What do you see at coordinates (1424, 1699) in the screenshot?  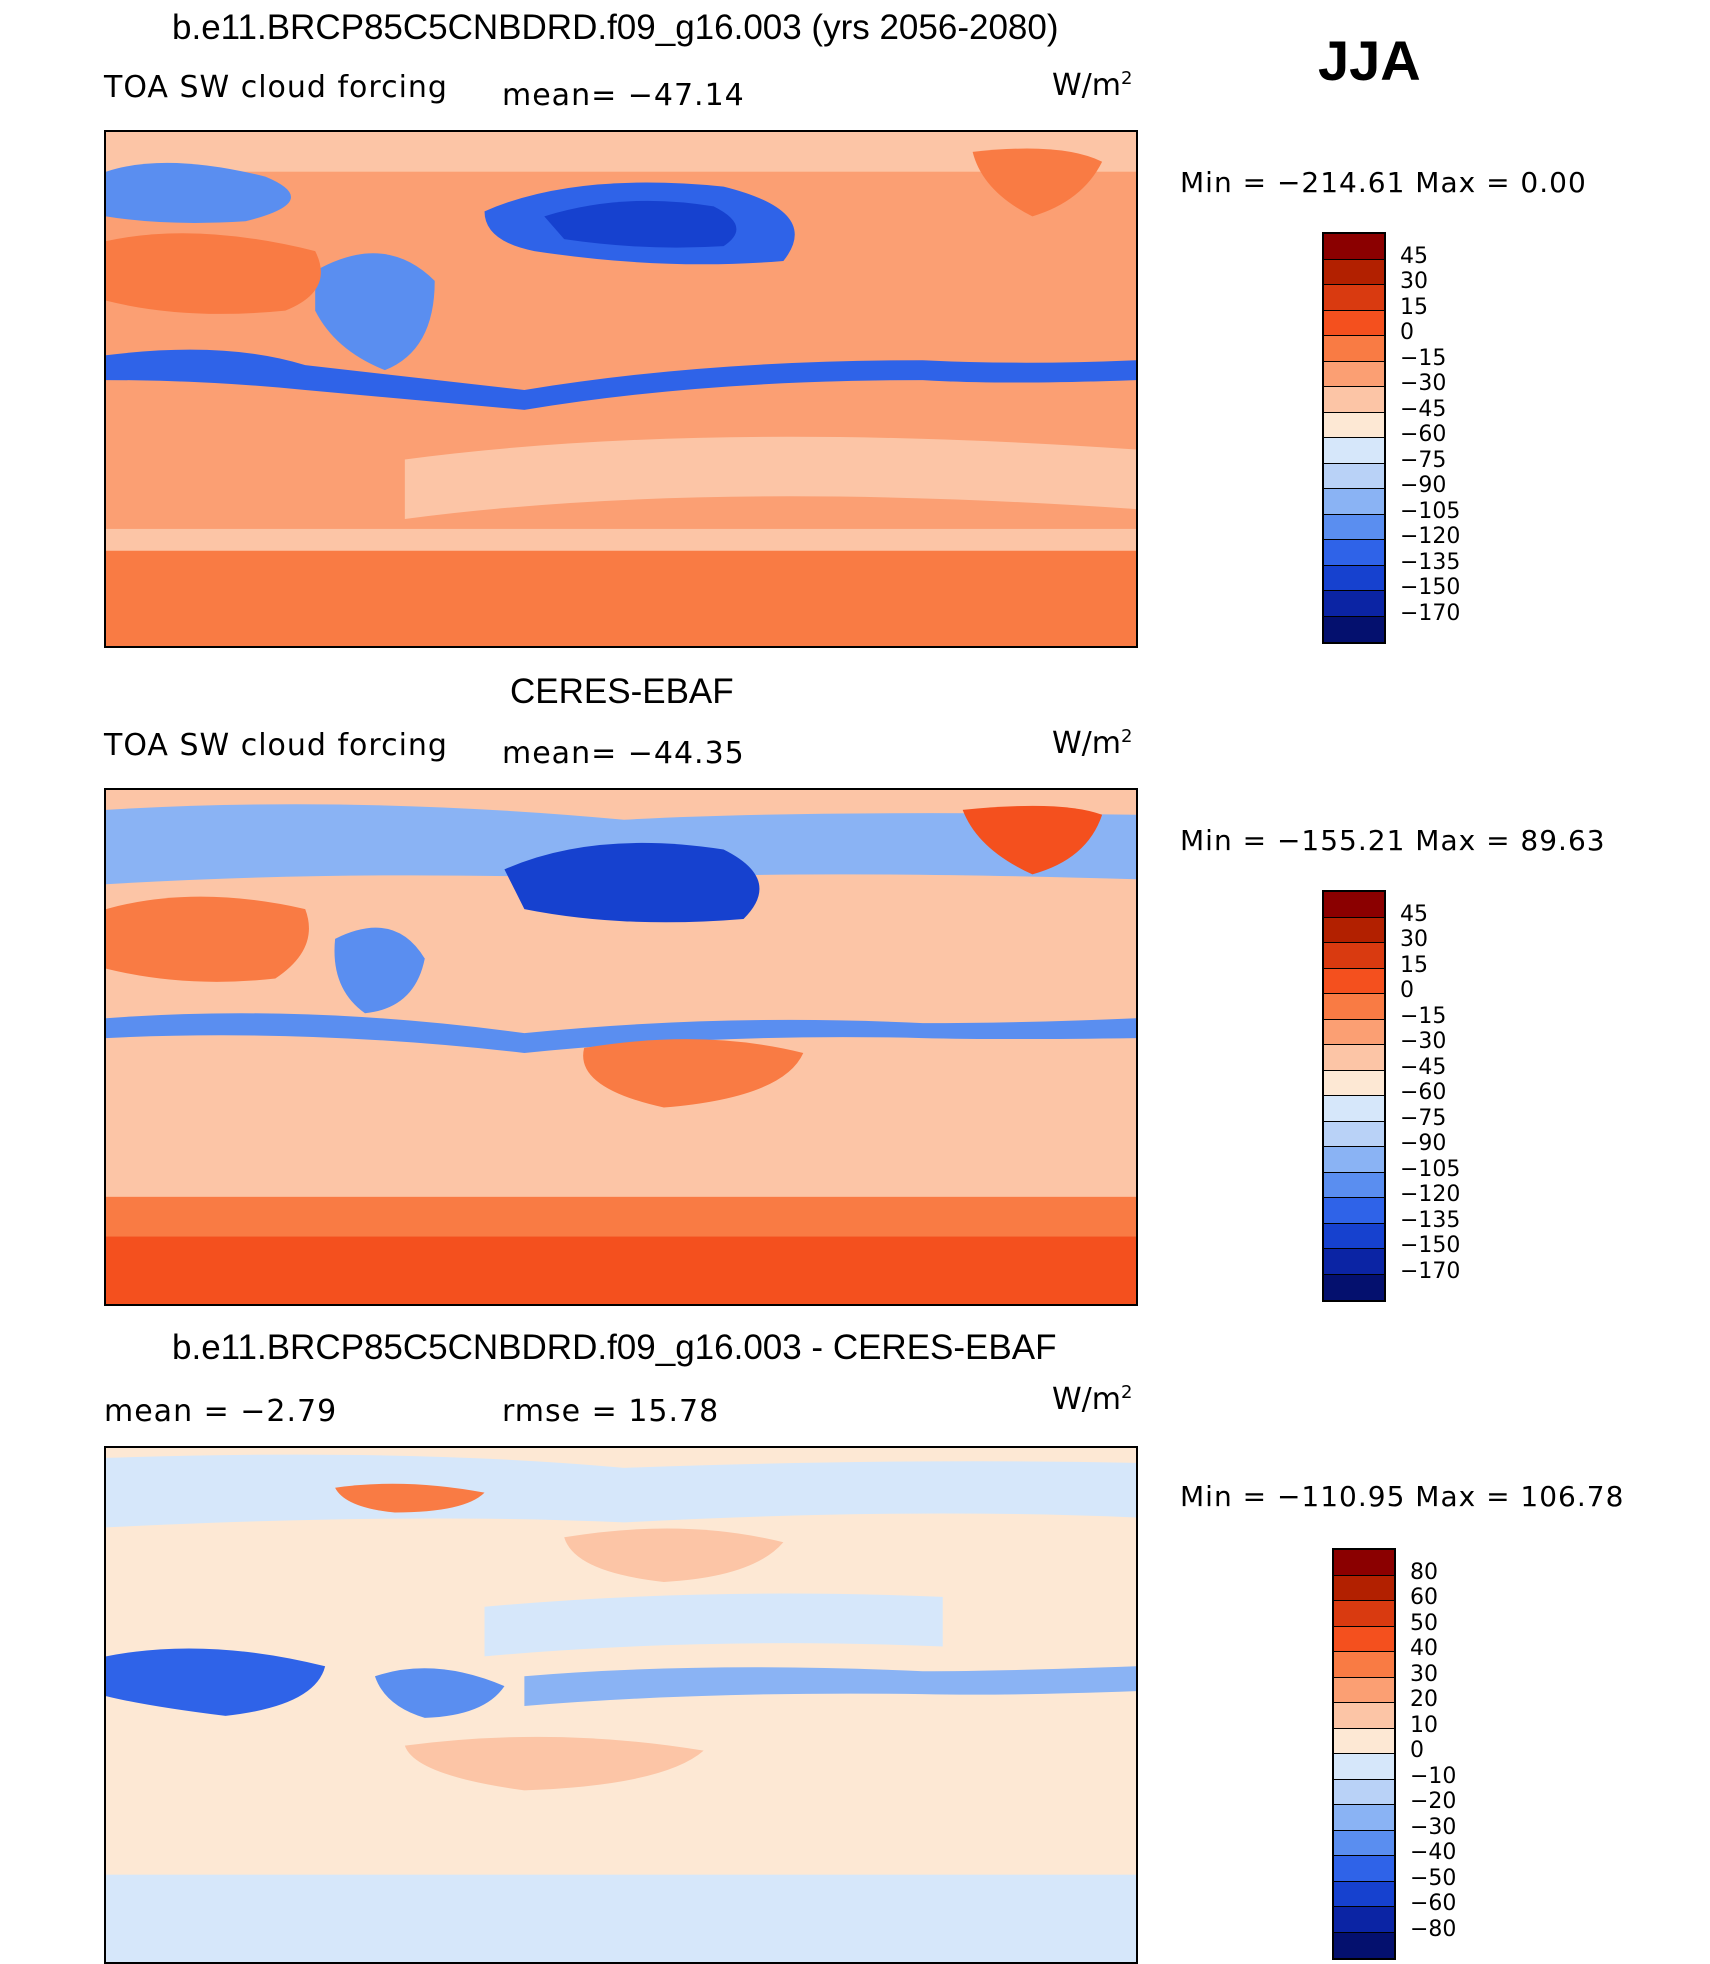 I see `colorbar-tick-label: 20` at bounding box center [1424, 1699].